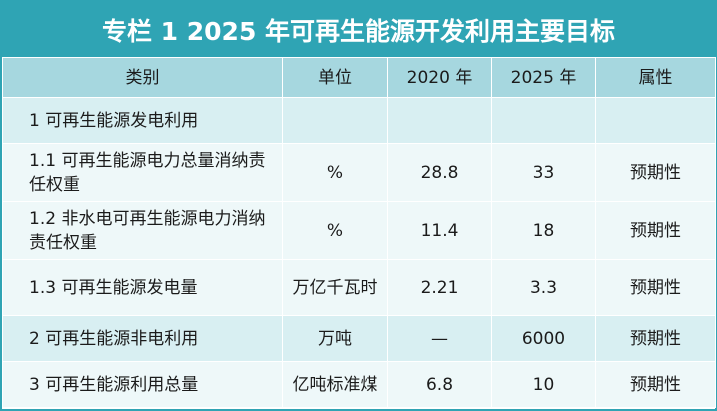  What do you see at coordinates (335, 287) in the screenshot?
I see `unit-cell: 万亿千瓦时` at bounding box center [335, 287].